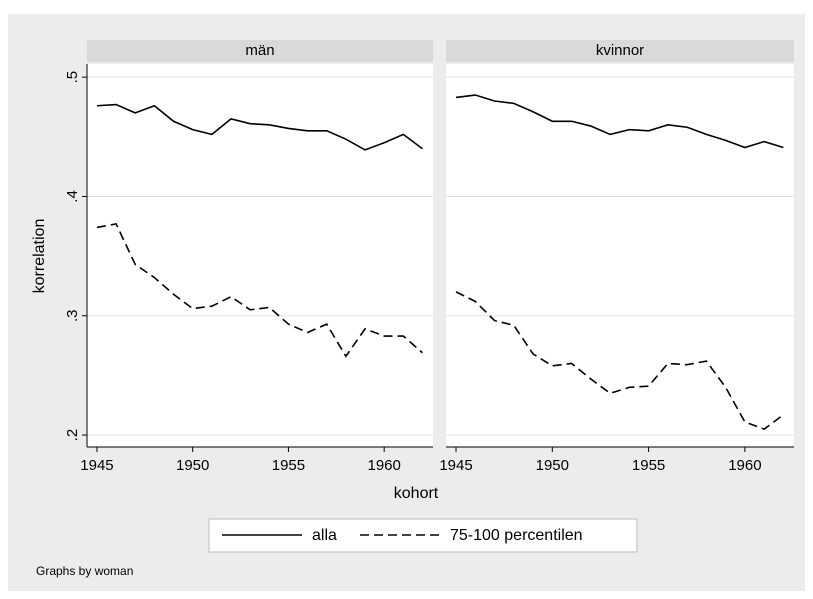 Image resolution: width=813 pixels, height=599 pixels. What do you see at coordinates (84, 571) in the screenshot?
I see `note: Graphs by woman` at bounding box center [84, 571].